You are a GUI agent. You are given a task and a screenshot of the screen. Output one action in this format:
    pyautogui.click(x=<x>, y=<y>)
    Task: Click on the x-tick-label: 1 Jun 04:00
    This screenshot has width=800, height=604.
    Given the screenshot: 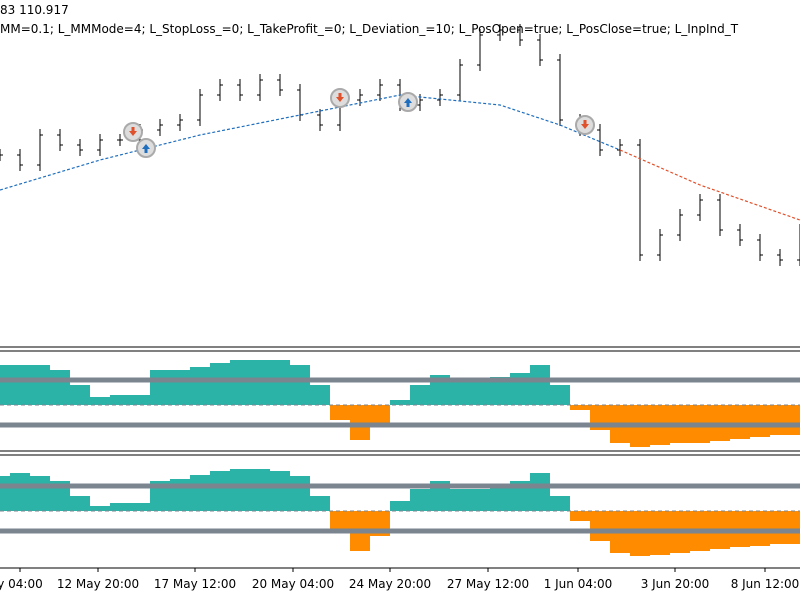 What is the action you would take?
    pyautogui.click(x=578, y=584)
    